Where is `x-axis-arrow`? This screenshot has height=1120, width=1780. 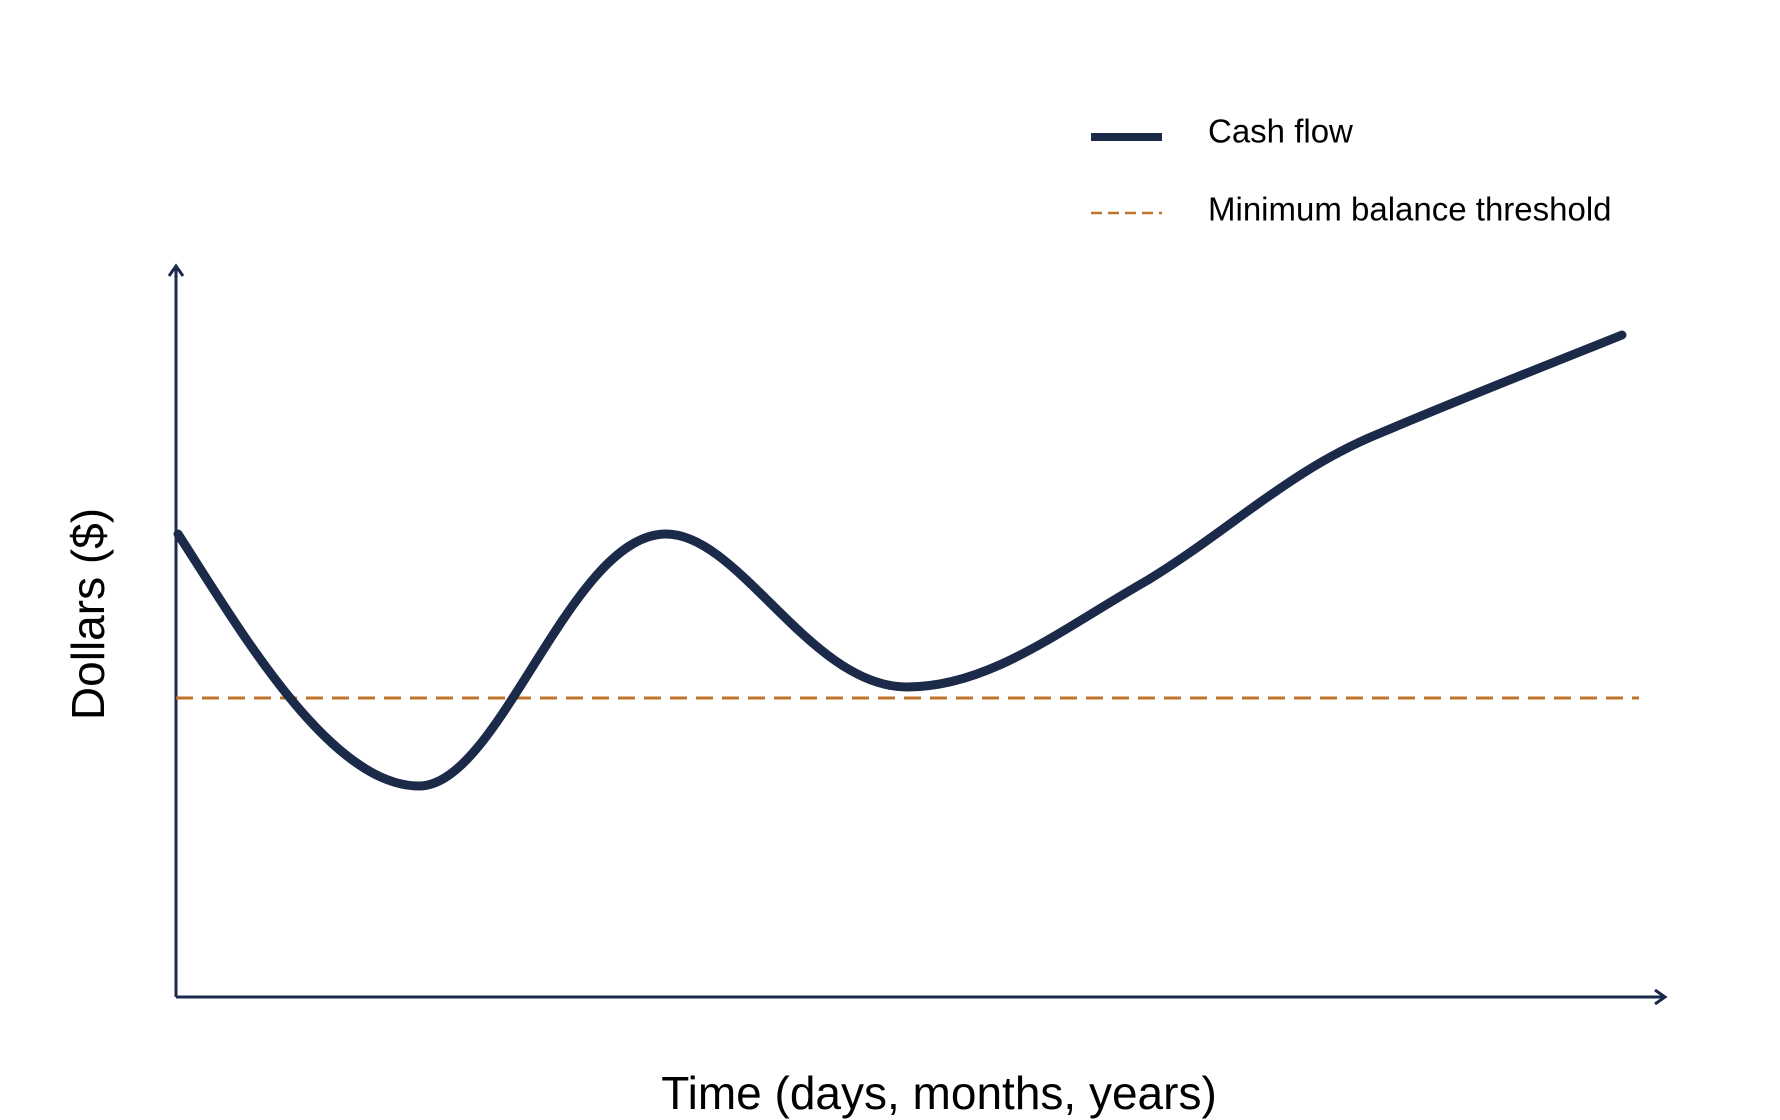
x-axis-arrow is located at coordinates (1661, 997).